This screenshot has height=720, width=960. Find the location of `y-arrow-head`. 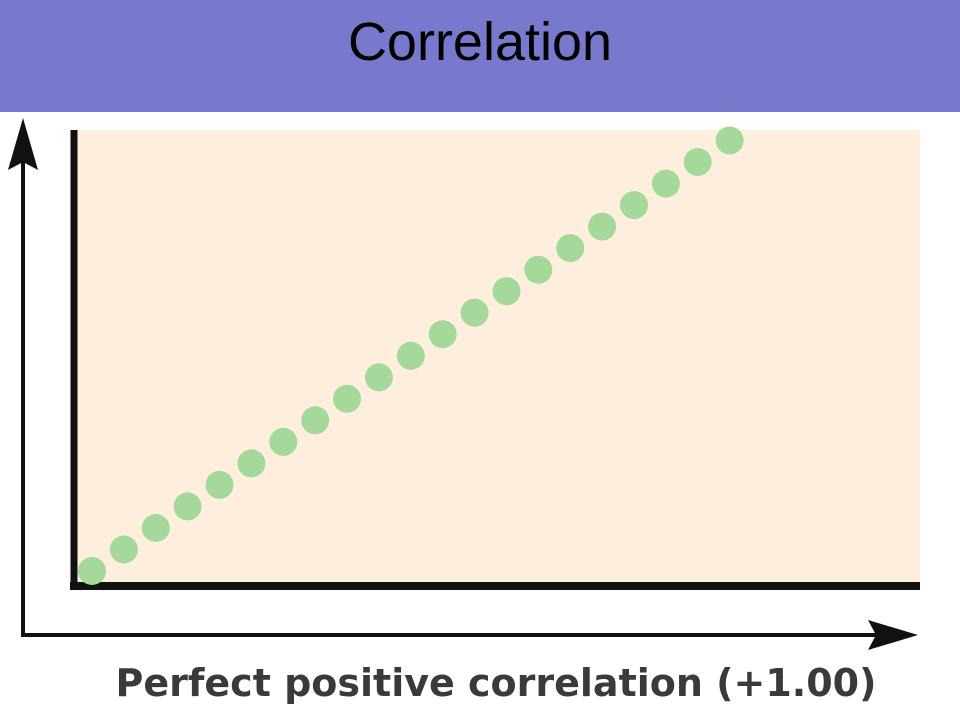

y-arrow-head is located at coordinates (23, 144).